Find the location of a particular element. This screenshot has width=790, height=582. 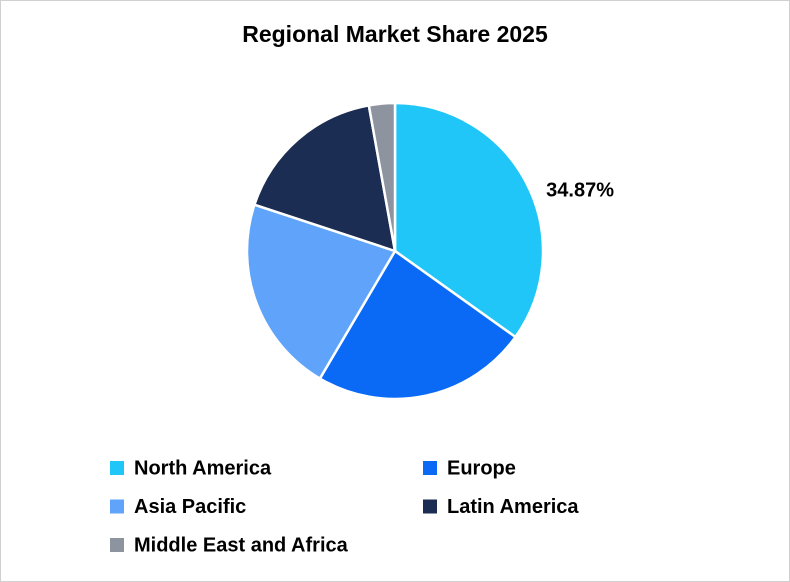

legend-label: Latin America is located at coordinates (513, 507).